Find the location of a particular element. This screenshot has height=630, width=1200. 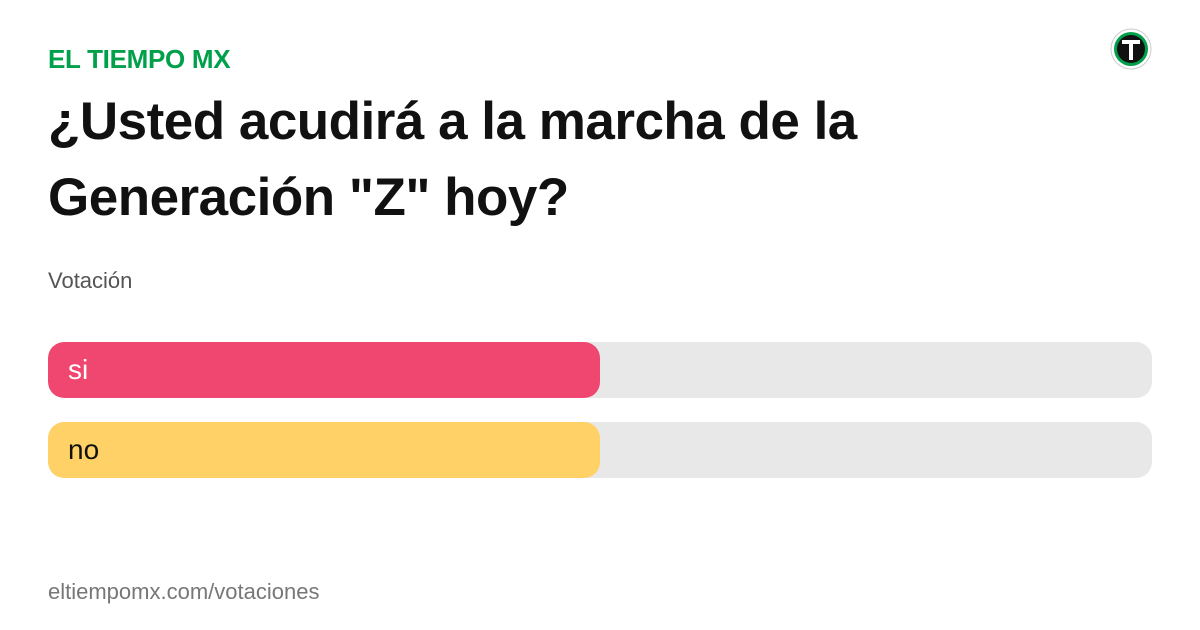

poll-subtitle: Votación is located at coordinates (90, 280).